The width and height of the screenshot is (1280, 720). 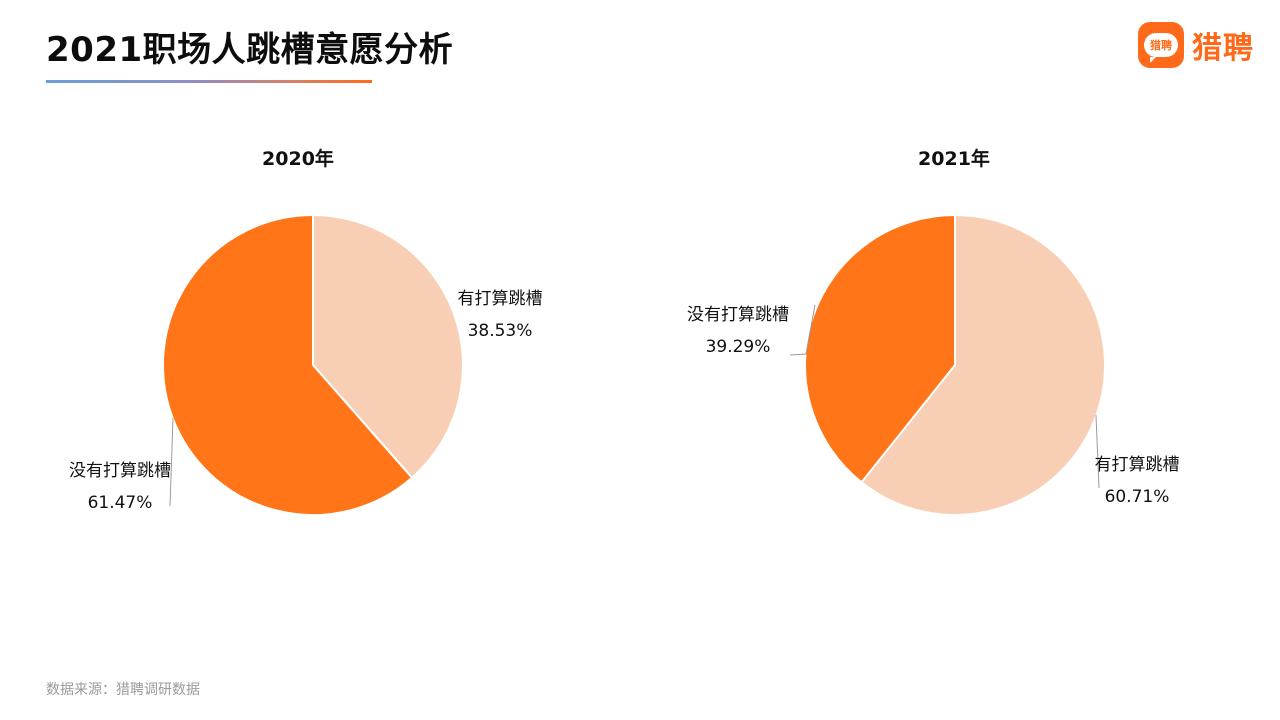 I want to click on brand-logo-icon: 猎聘, so click(x=1161, y=45).